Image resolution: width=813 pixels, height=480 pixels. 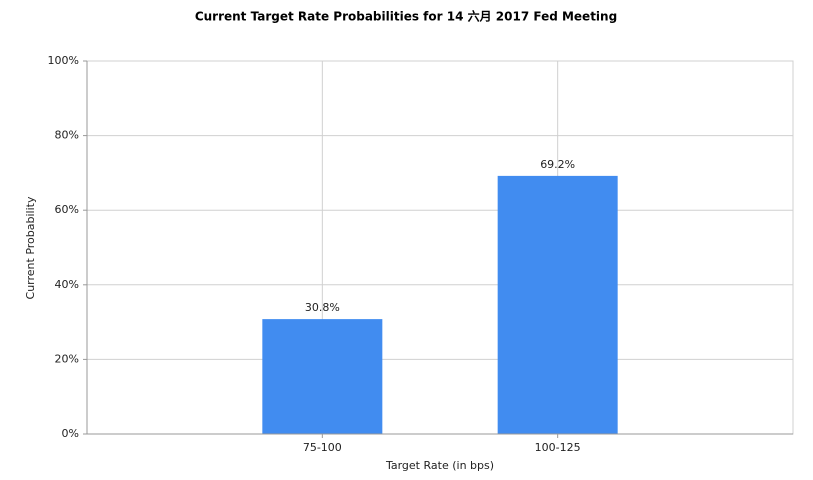 I want to click on value-label: 69.2%, so click(x=557, y=164).